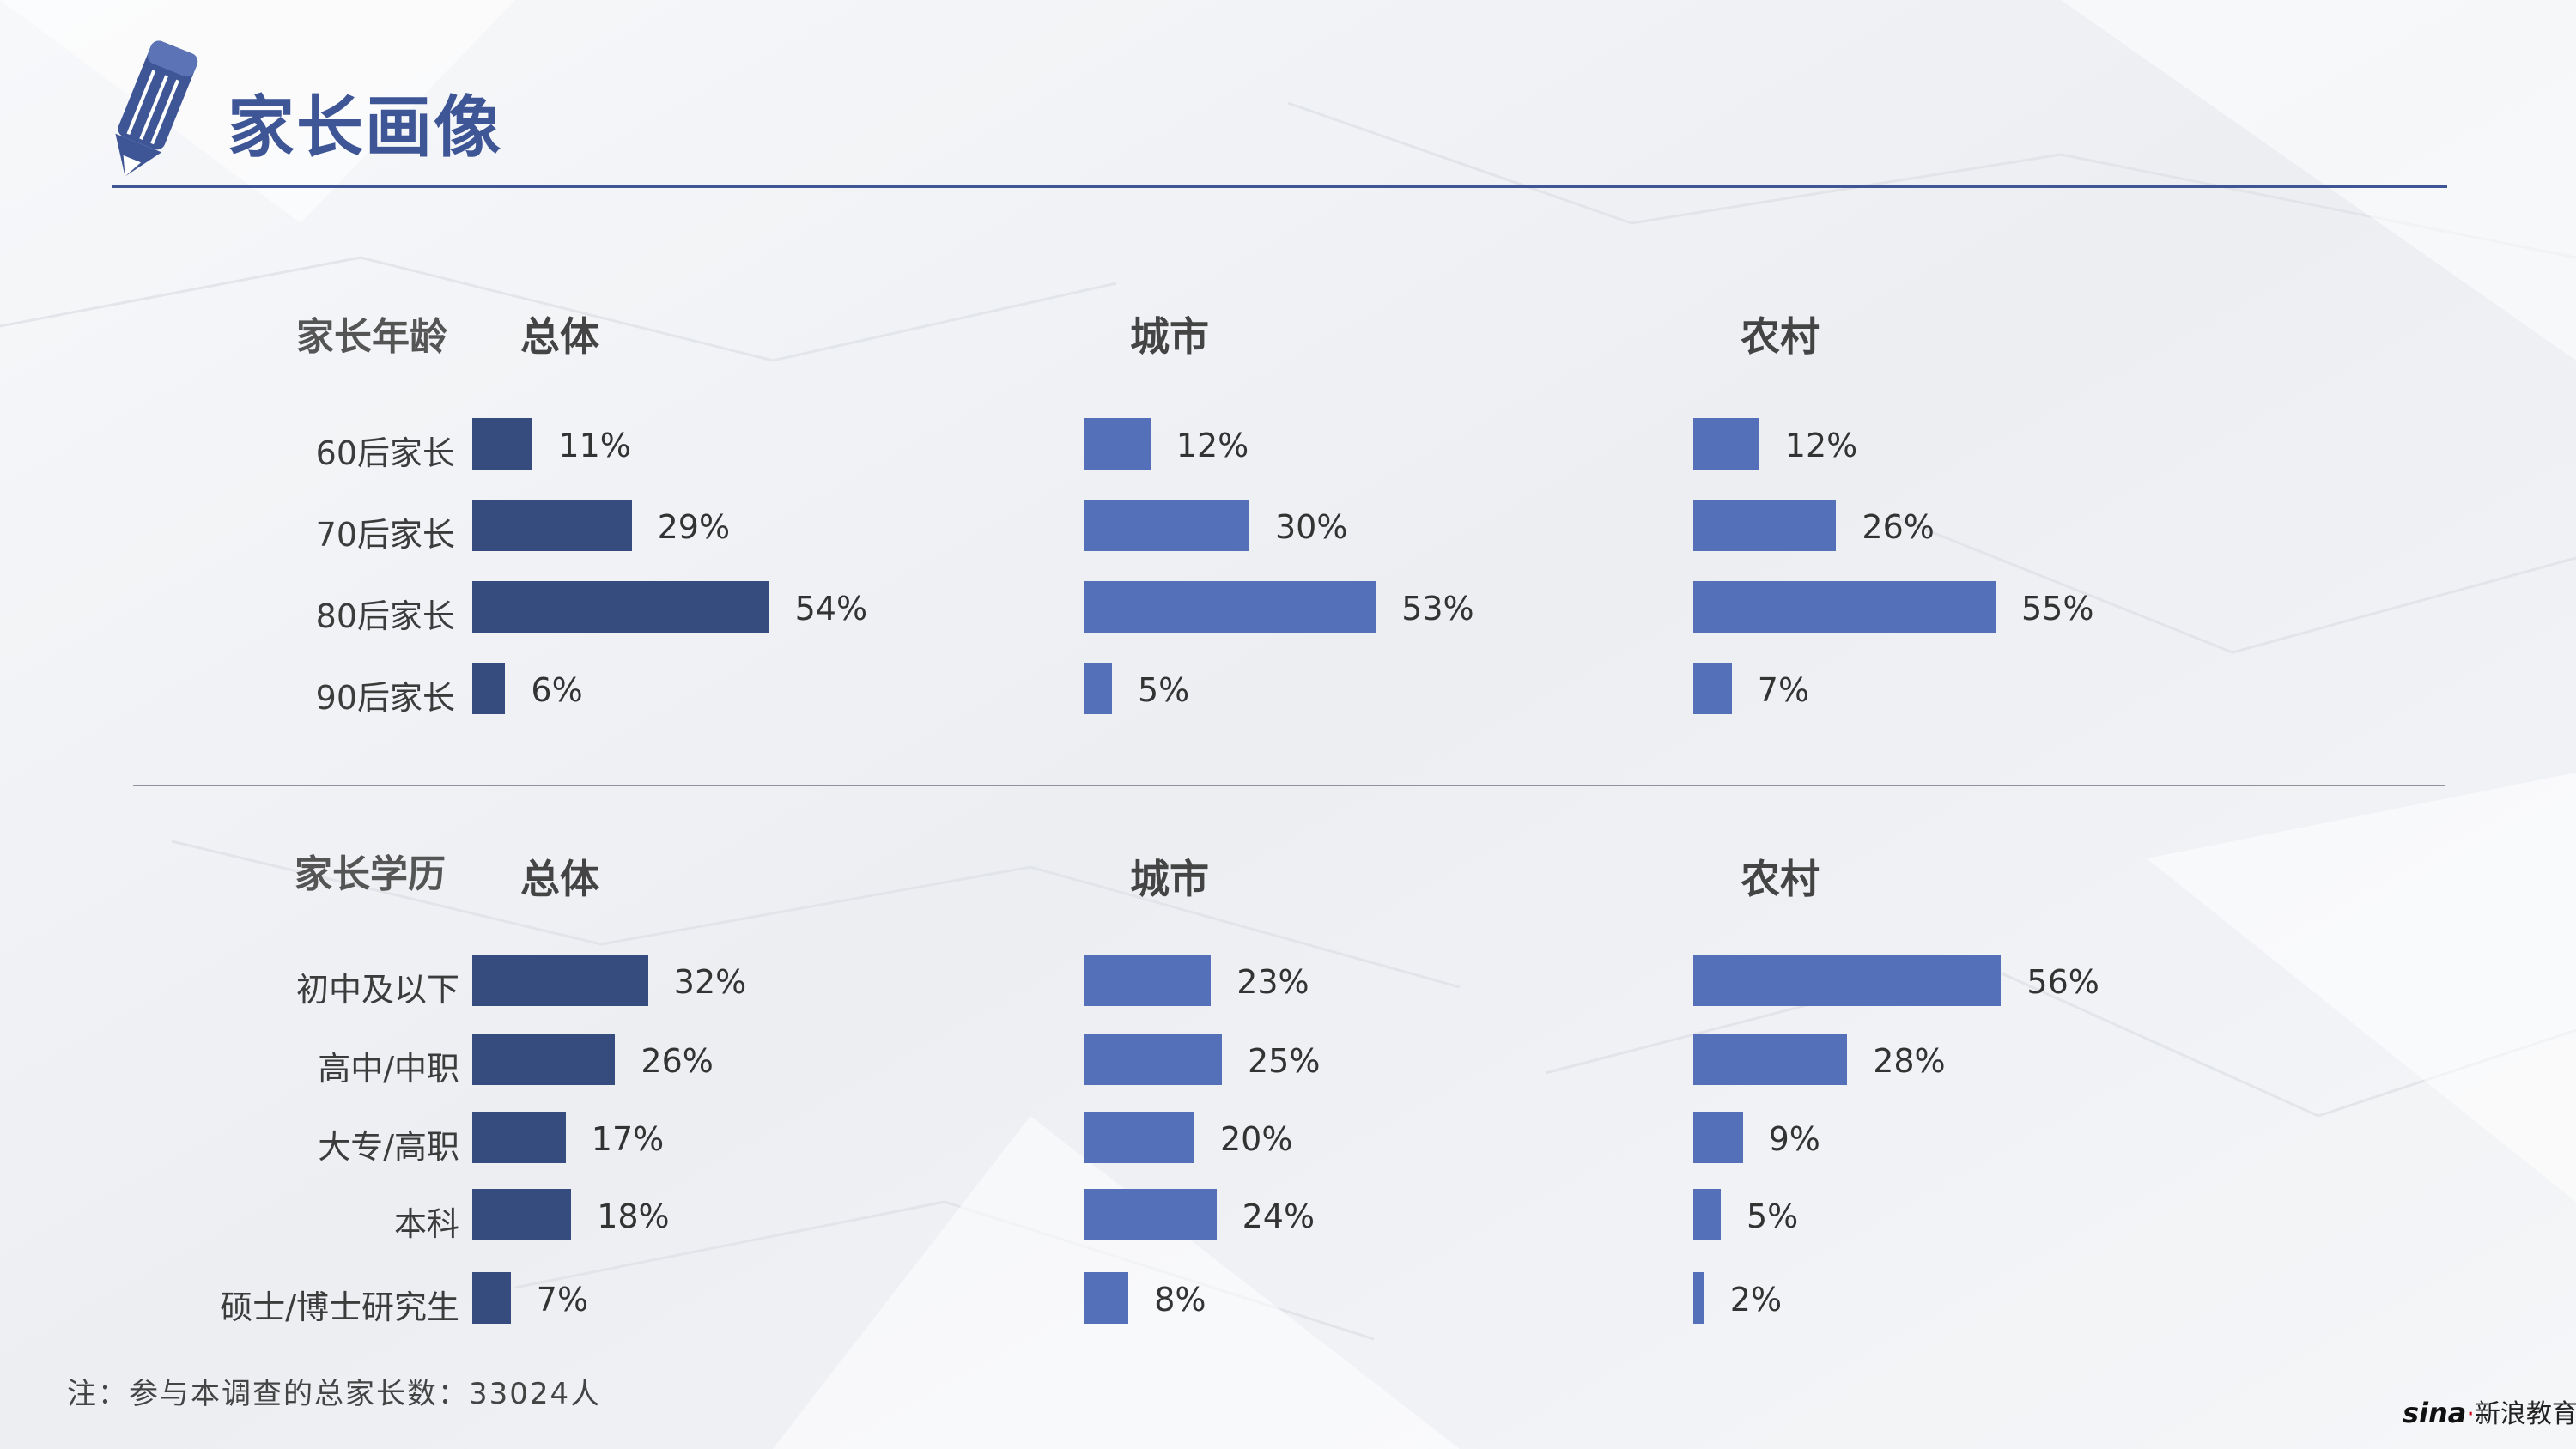 The image size is (2576, 1449). What do you see at coordinates (388, 1069) in the screenshot?
I see `category-label: 高中/中职` at bounding box center [388, 1069].